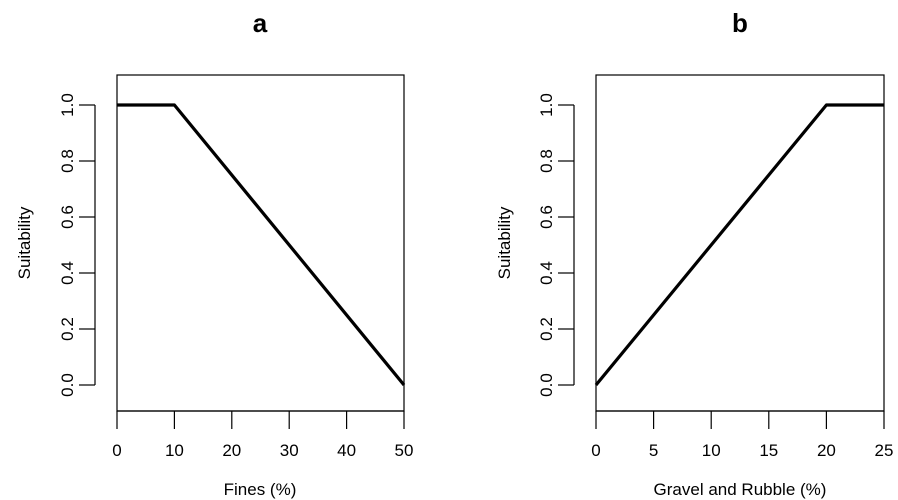 Image resolution: width=898 pixels, height=500 pixels. I want to click on panel-b-y-tick-label: 0.0, so click(546, 385).